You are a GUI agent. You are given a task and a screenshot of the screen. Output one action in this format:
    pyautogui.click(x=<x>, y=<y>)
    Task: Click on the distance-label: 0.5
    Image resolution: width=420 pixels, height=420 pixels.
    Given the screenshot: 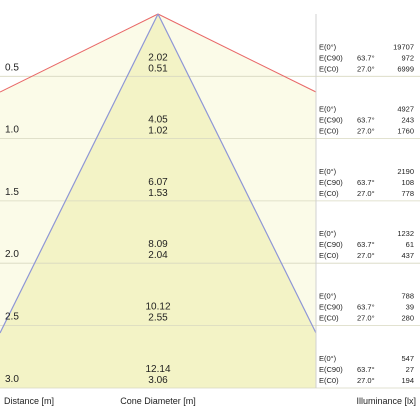 What is the action you would take?
    pyautogui.click(x=12, y=67)
    